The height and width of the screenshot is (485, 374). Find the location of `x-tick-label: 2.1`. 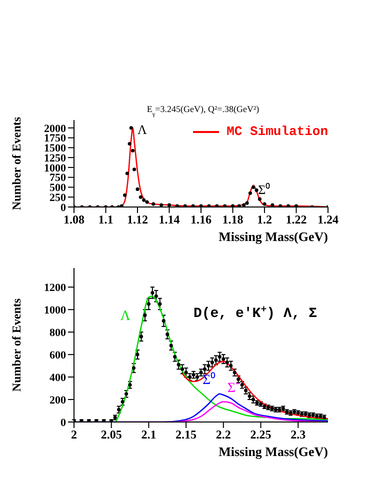

x-tick-label: 2.1 is located at coordinates (148, 435).